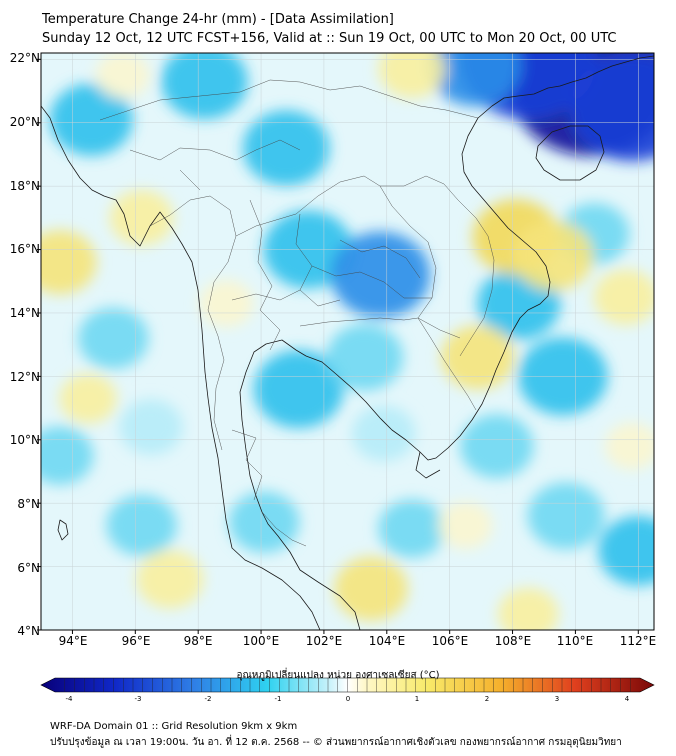 The image size is (676, 756). I want to click on lon-label: 110°E, so click(575, 641).